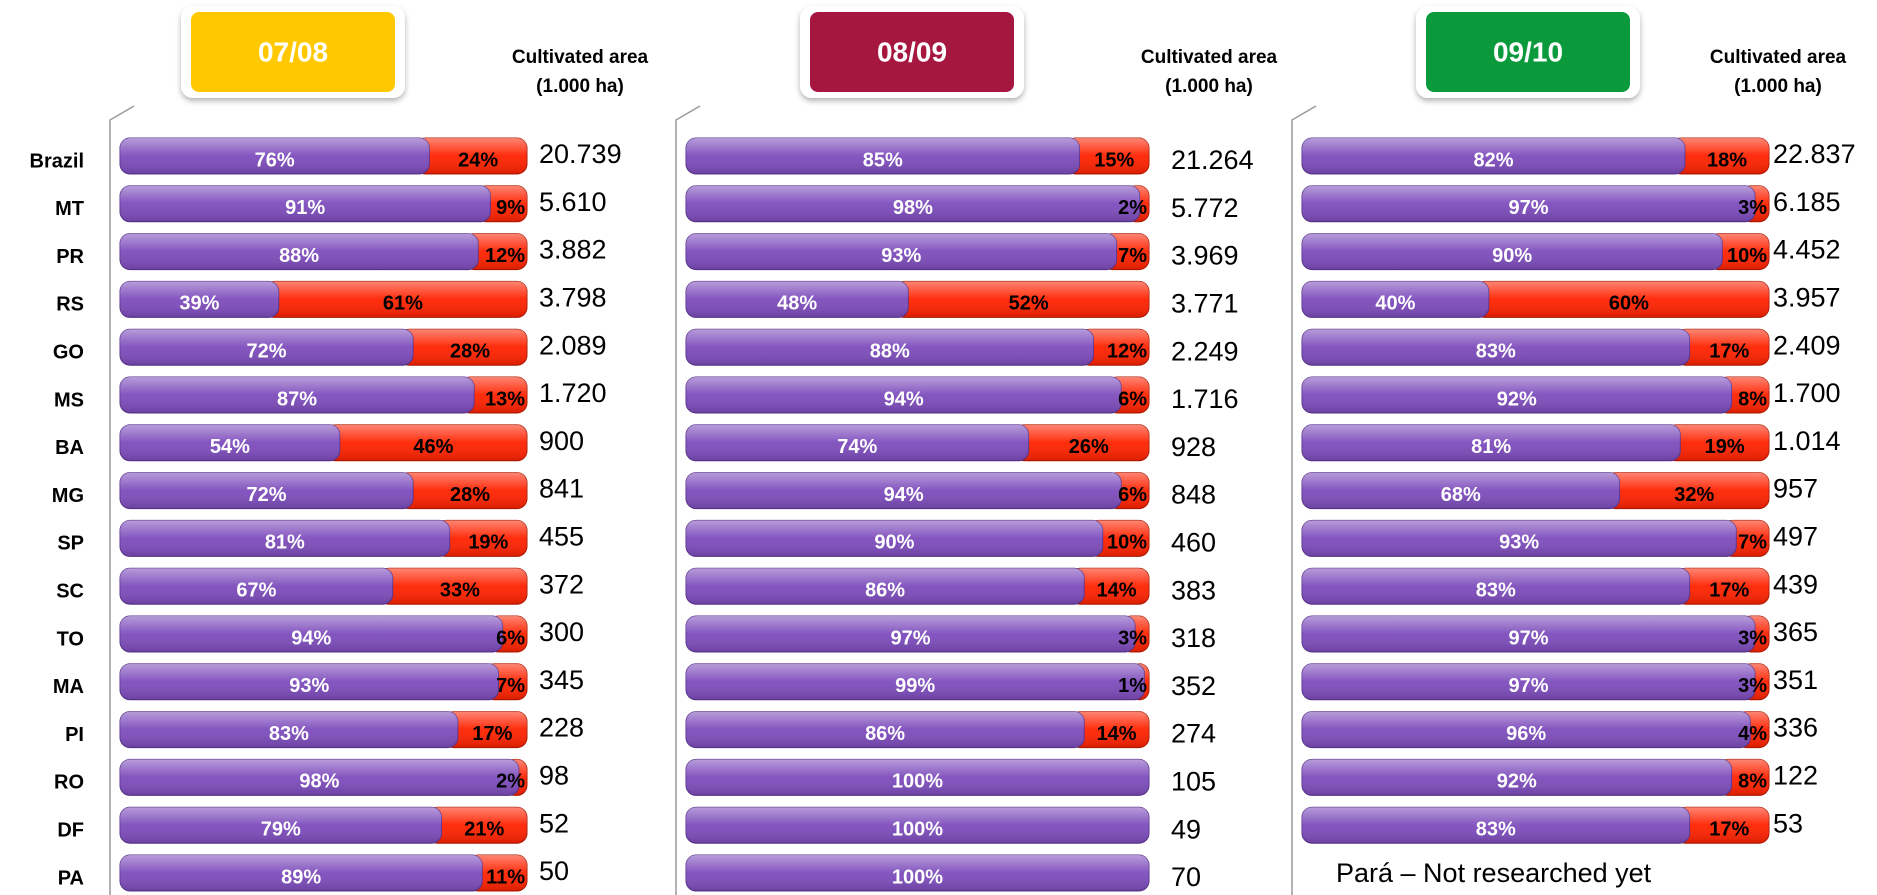 The width and height of the screenshot is (1877, 895). Describe the element at coordinates (69, 783) in the screenshot. I see `category-label: RO` at that location.